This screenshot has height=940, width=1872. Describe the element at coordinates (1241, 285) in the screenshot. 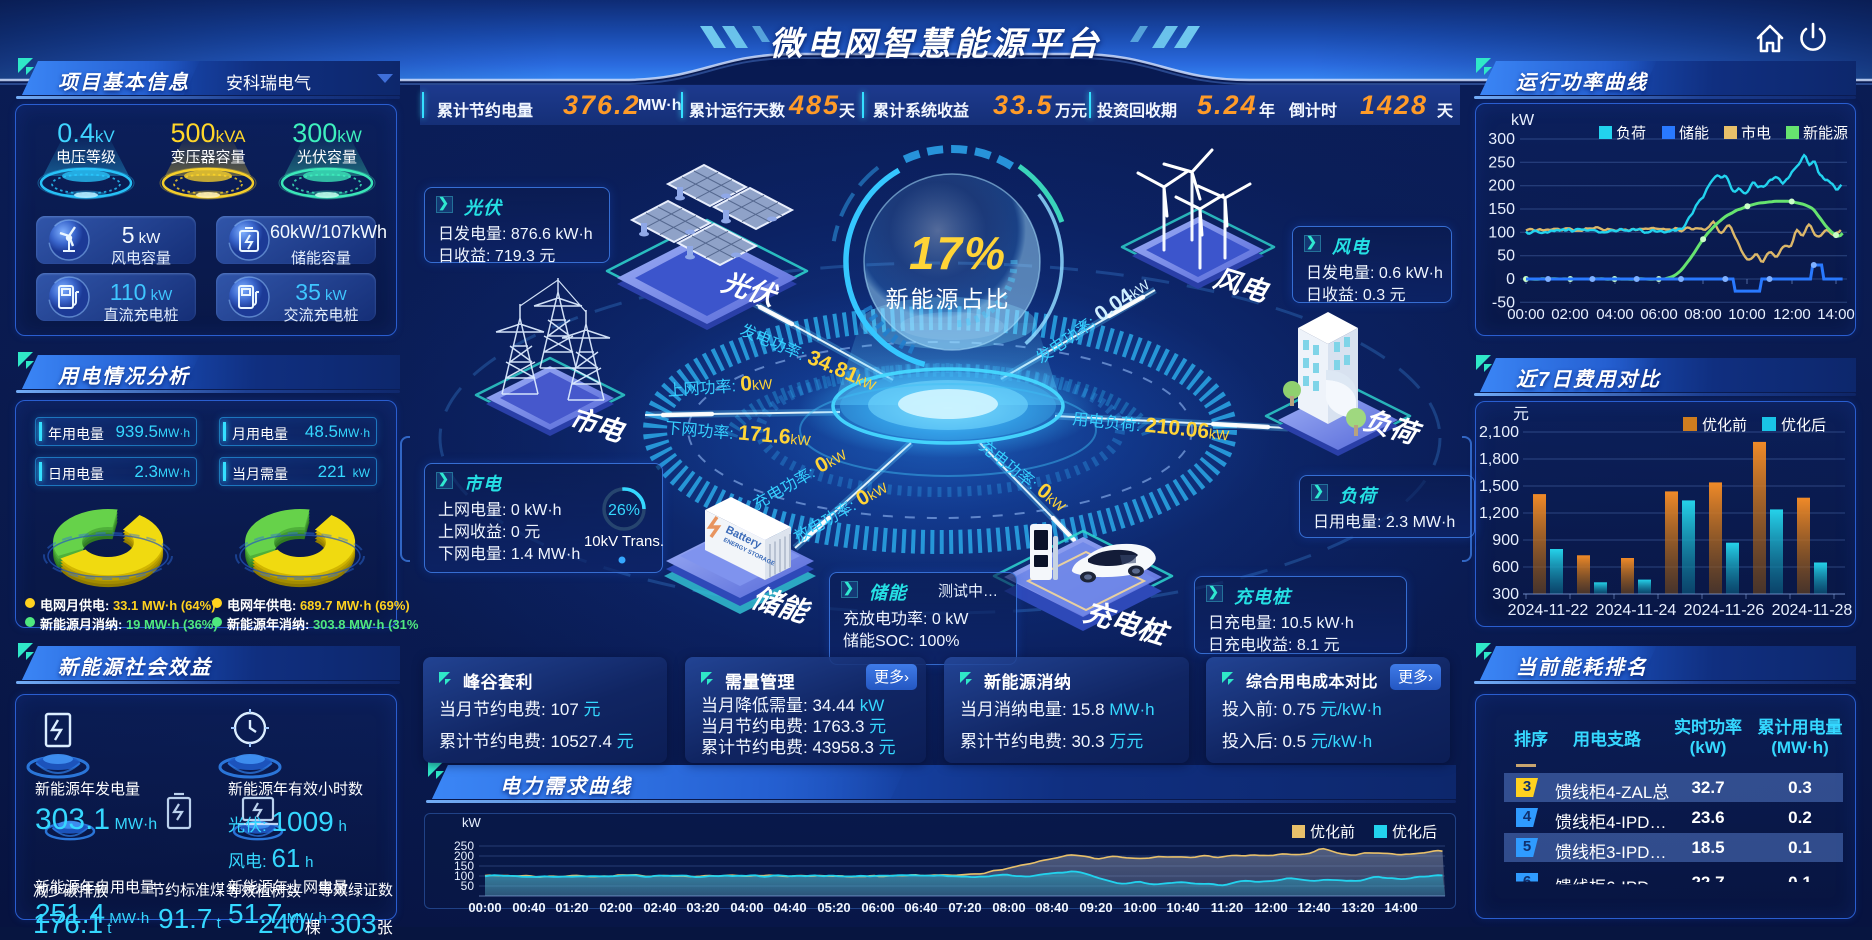

I see `svg-text: 风电` at that location.